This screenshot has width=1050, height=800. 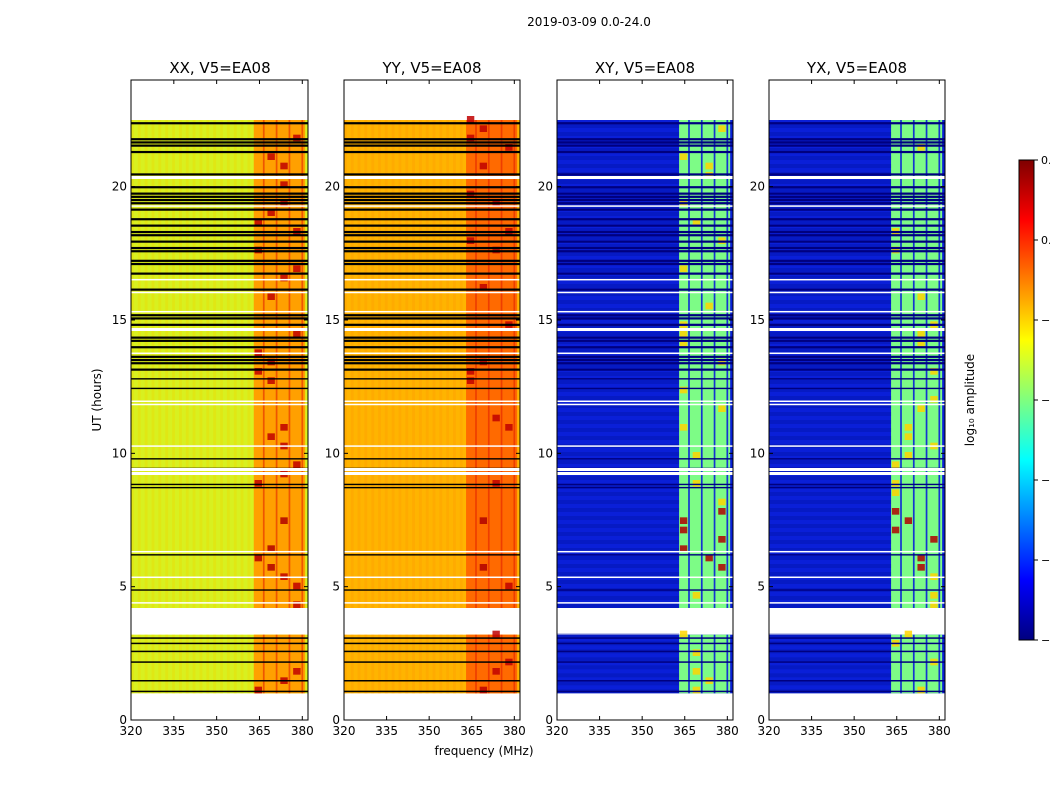 I want to click on colorbar-label: log₁₀ amplitude, so click(x=970, y=400).